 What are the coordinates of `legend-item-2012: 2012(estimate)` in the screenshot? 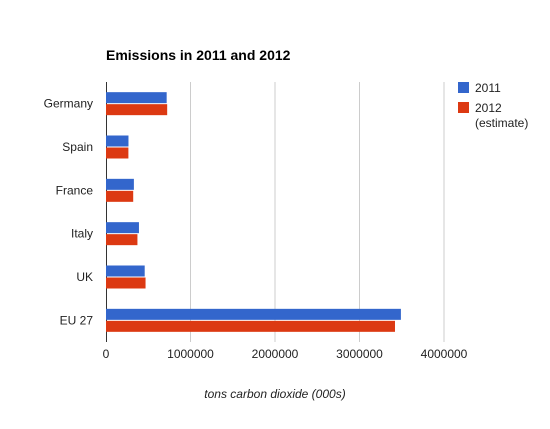 It's located at (493, 115).